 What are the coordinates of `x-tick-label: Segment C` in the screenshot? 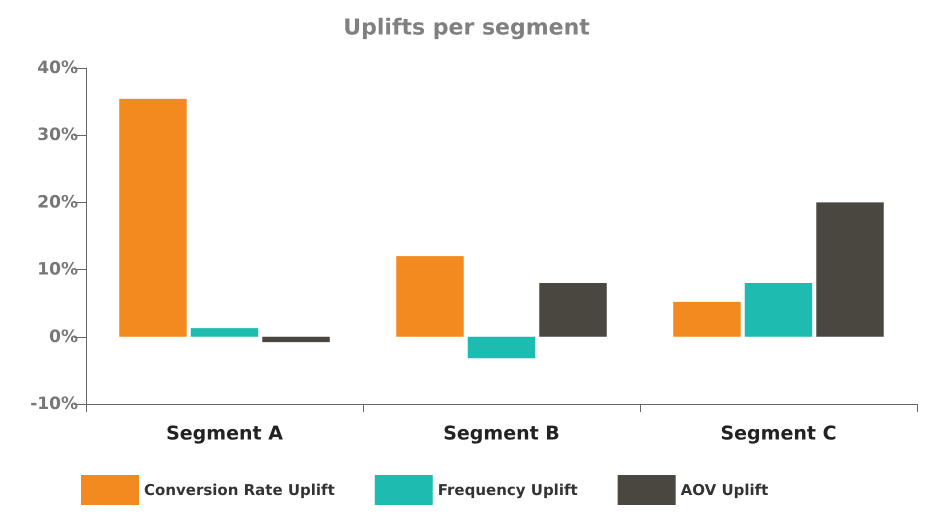 It's located at (778, 433).